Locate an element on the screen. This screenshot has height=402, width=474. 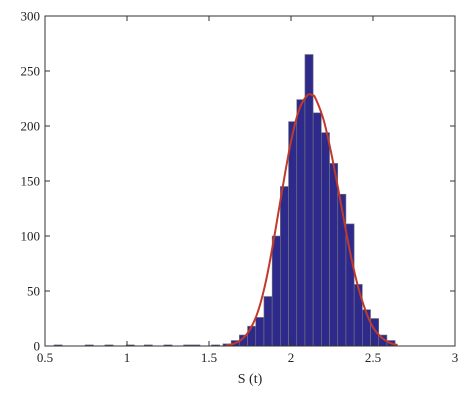
y-tick-label: 200 is located at coordinates (31, 126).